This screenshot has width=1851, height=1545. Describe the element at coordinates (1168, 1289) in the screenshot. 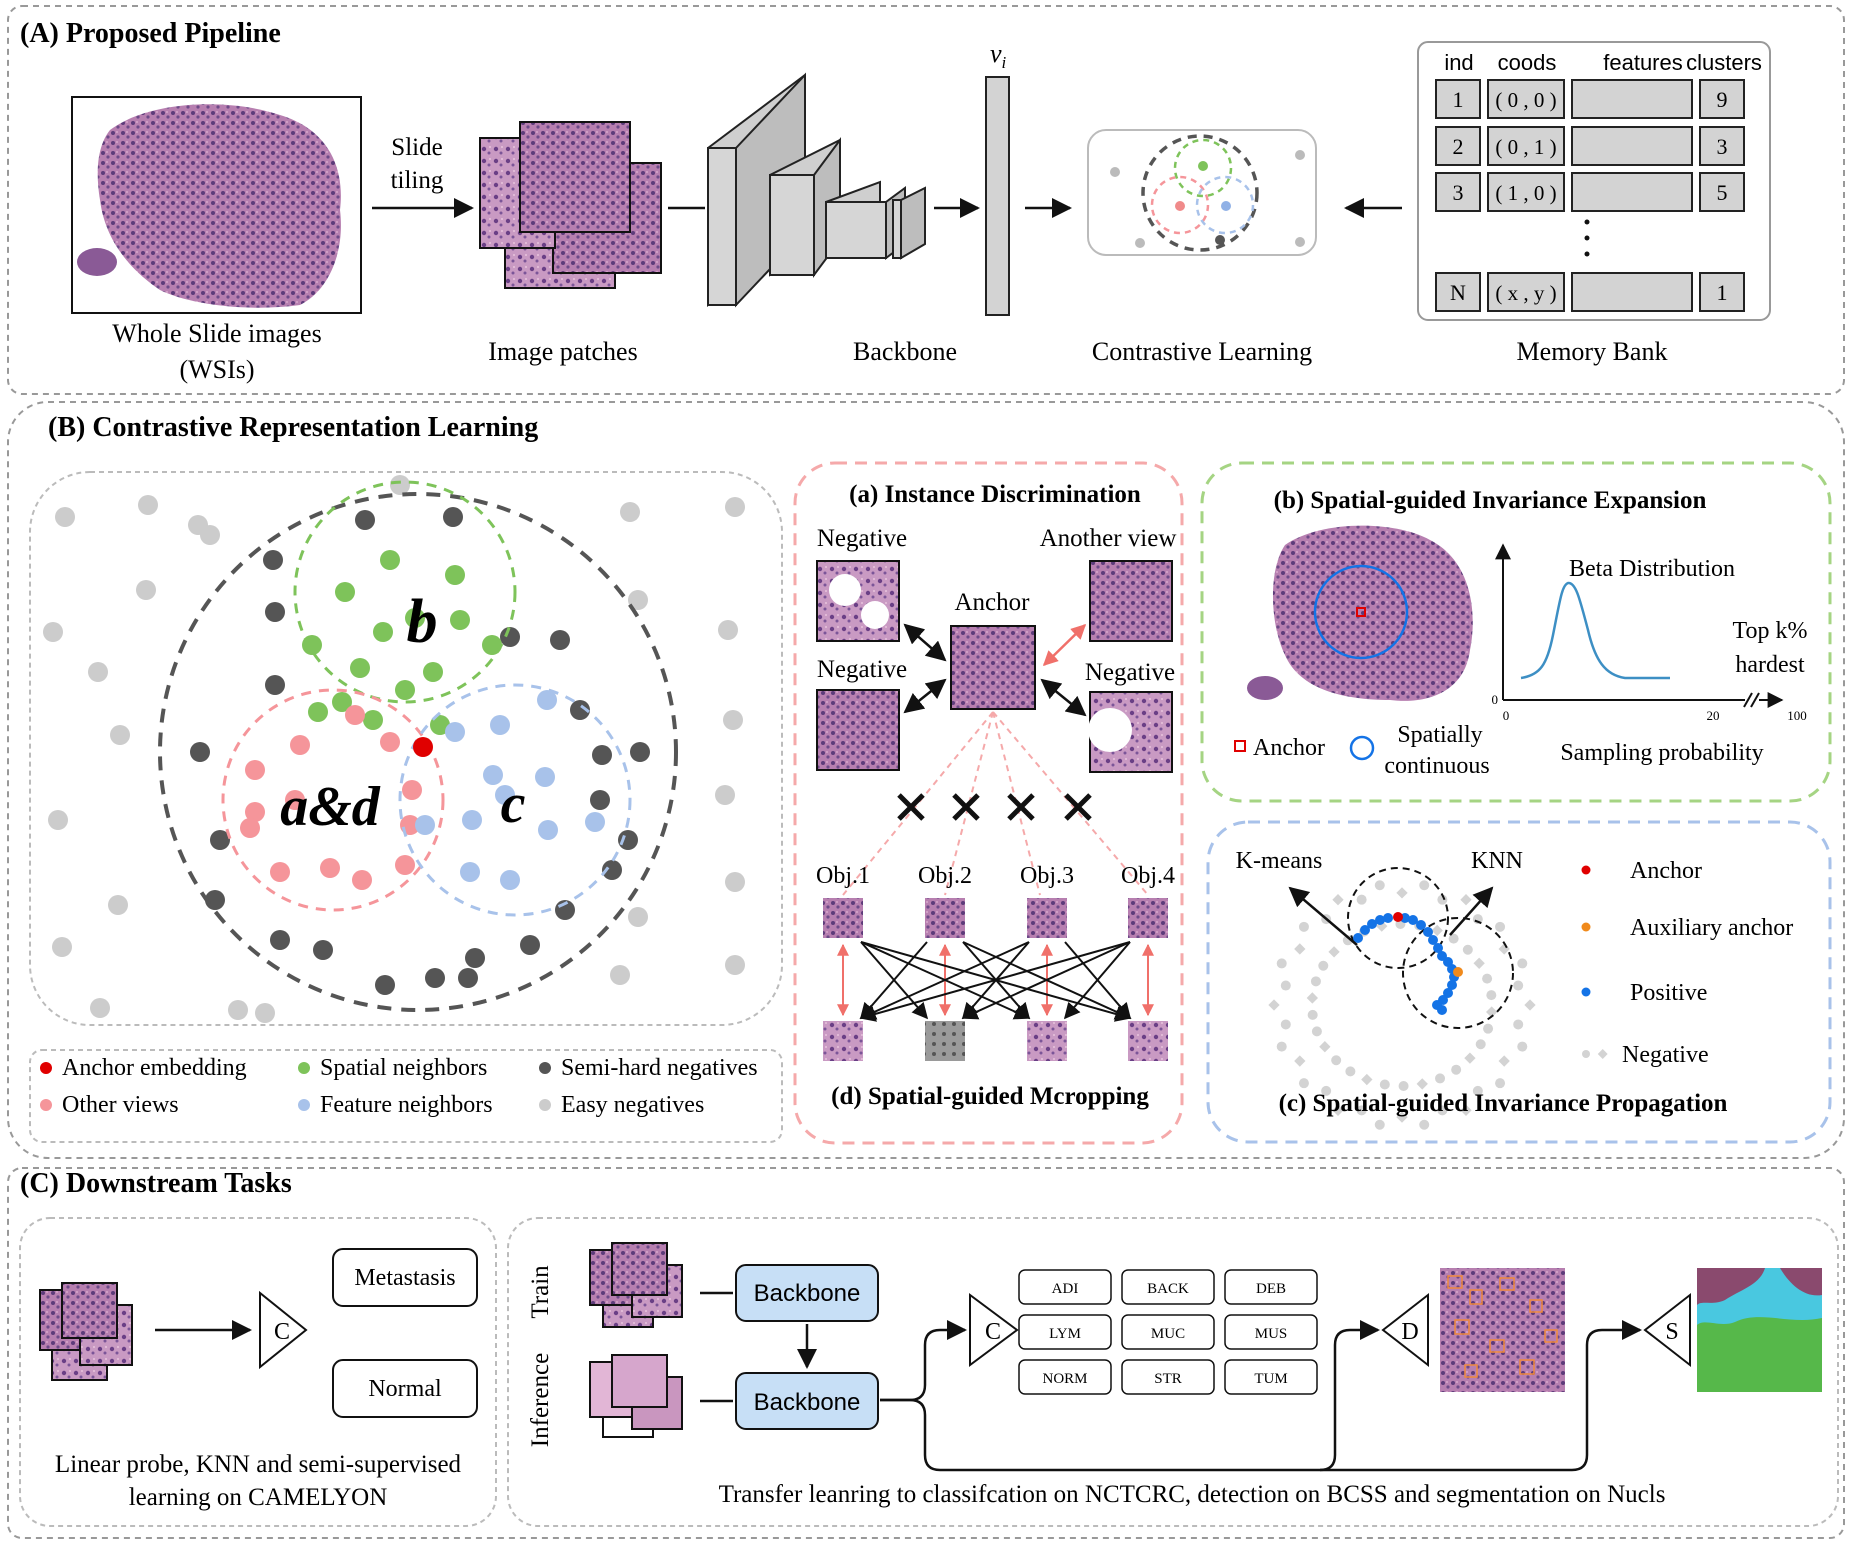

I see `class-label: BACK` at that location.